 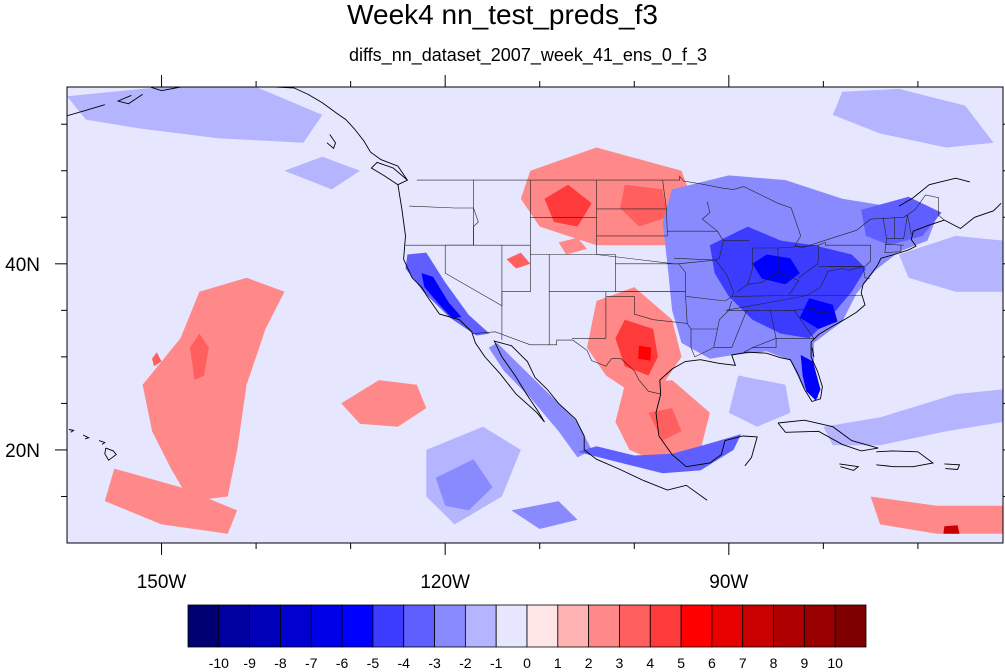 I want to click on colorbar-label: -10, so click(x=219, y=663).